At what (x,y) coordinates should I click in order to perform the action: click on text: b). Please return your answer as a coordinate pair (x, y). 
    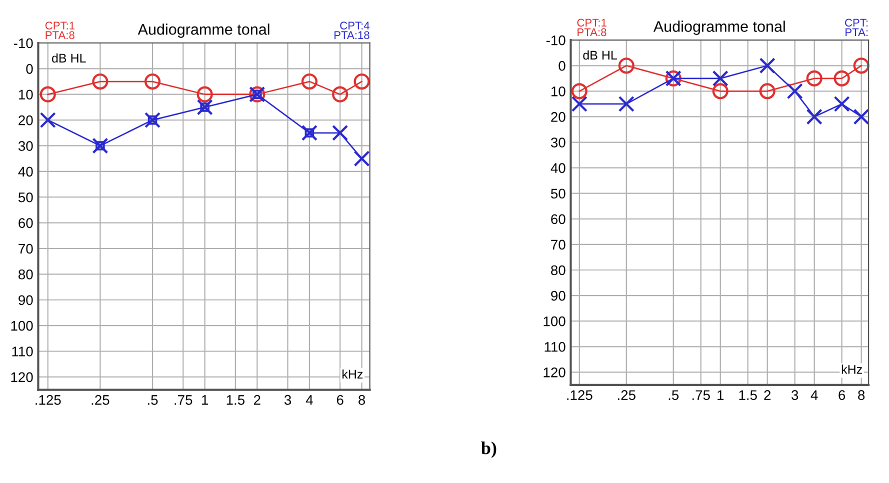
    Looking at the image, I should click on (488, 449).